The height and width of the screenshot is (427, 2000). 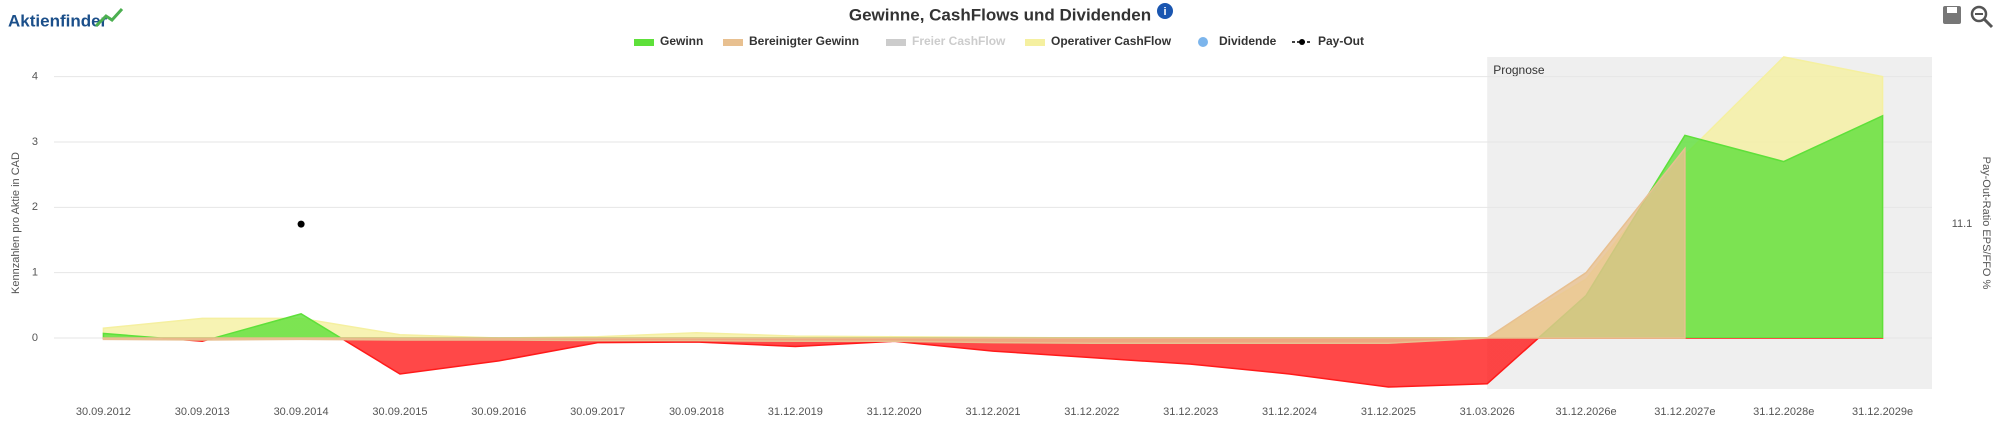 I want to click on x-tick-label: 30.09.2017, so click(x=597, y=412).